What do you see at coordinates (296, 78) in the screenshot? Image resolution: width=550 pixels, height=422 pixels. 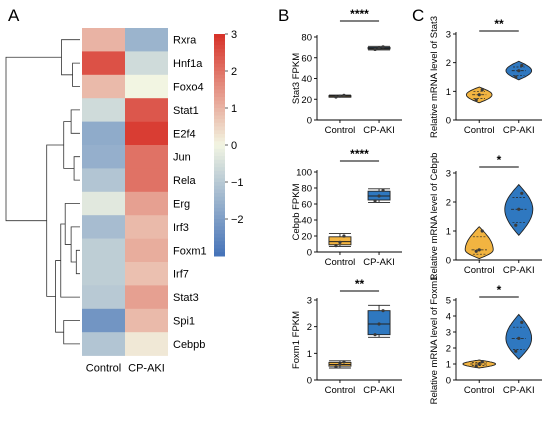 I see `boxplot-y-axis-label: Stat3 FPKM` at bounding box center [296, 78].